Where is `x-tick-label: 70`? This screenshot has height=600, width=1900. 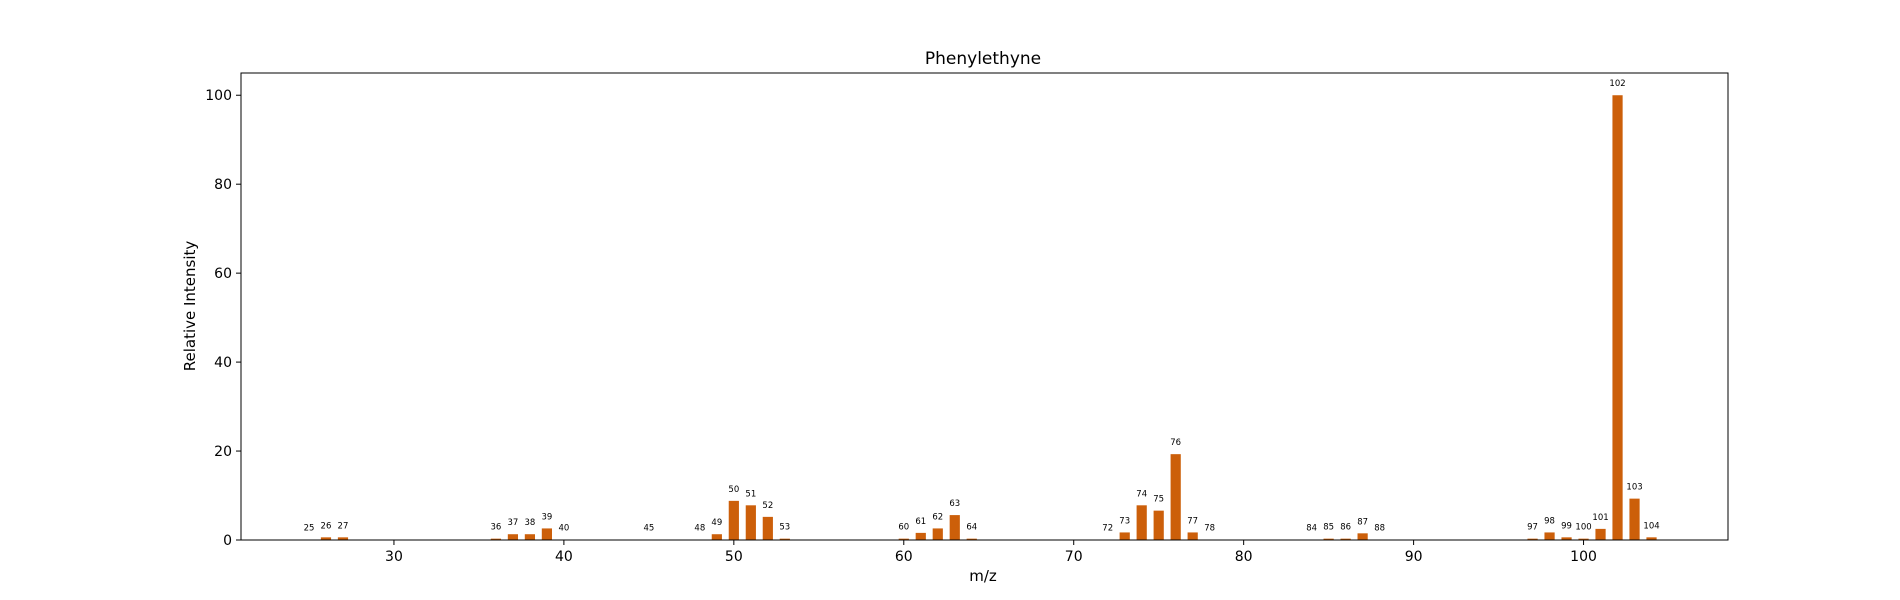
x-tick-label: 70 is located at coordinates (1074, 557).